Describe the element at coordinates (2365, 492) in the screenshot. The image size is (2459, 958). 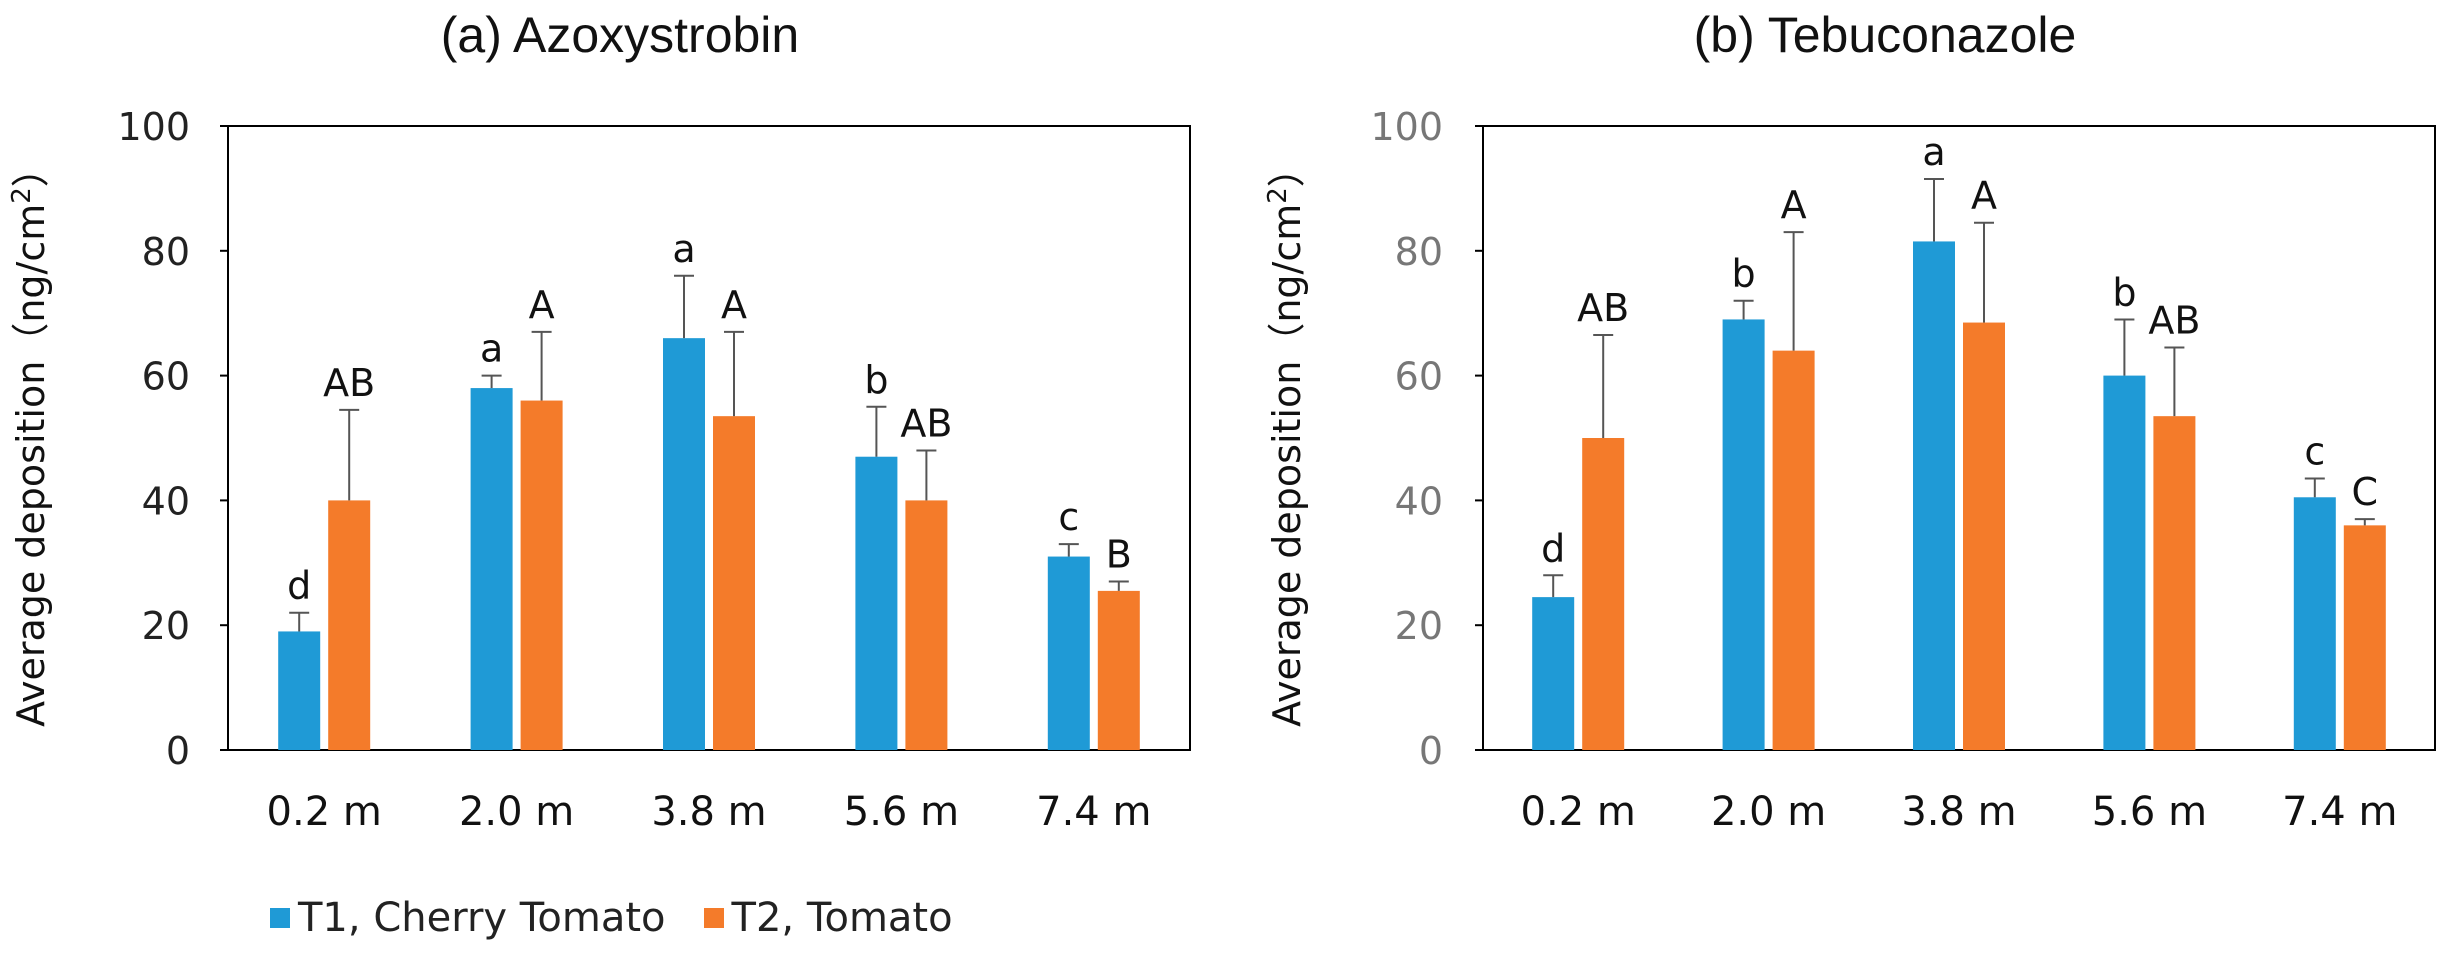
I see `significance-label: C` at that location.